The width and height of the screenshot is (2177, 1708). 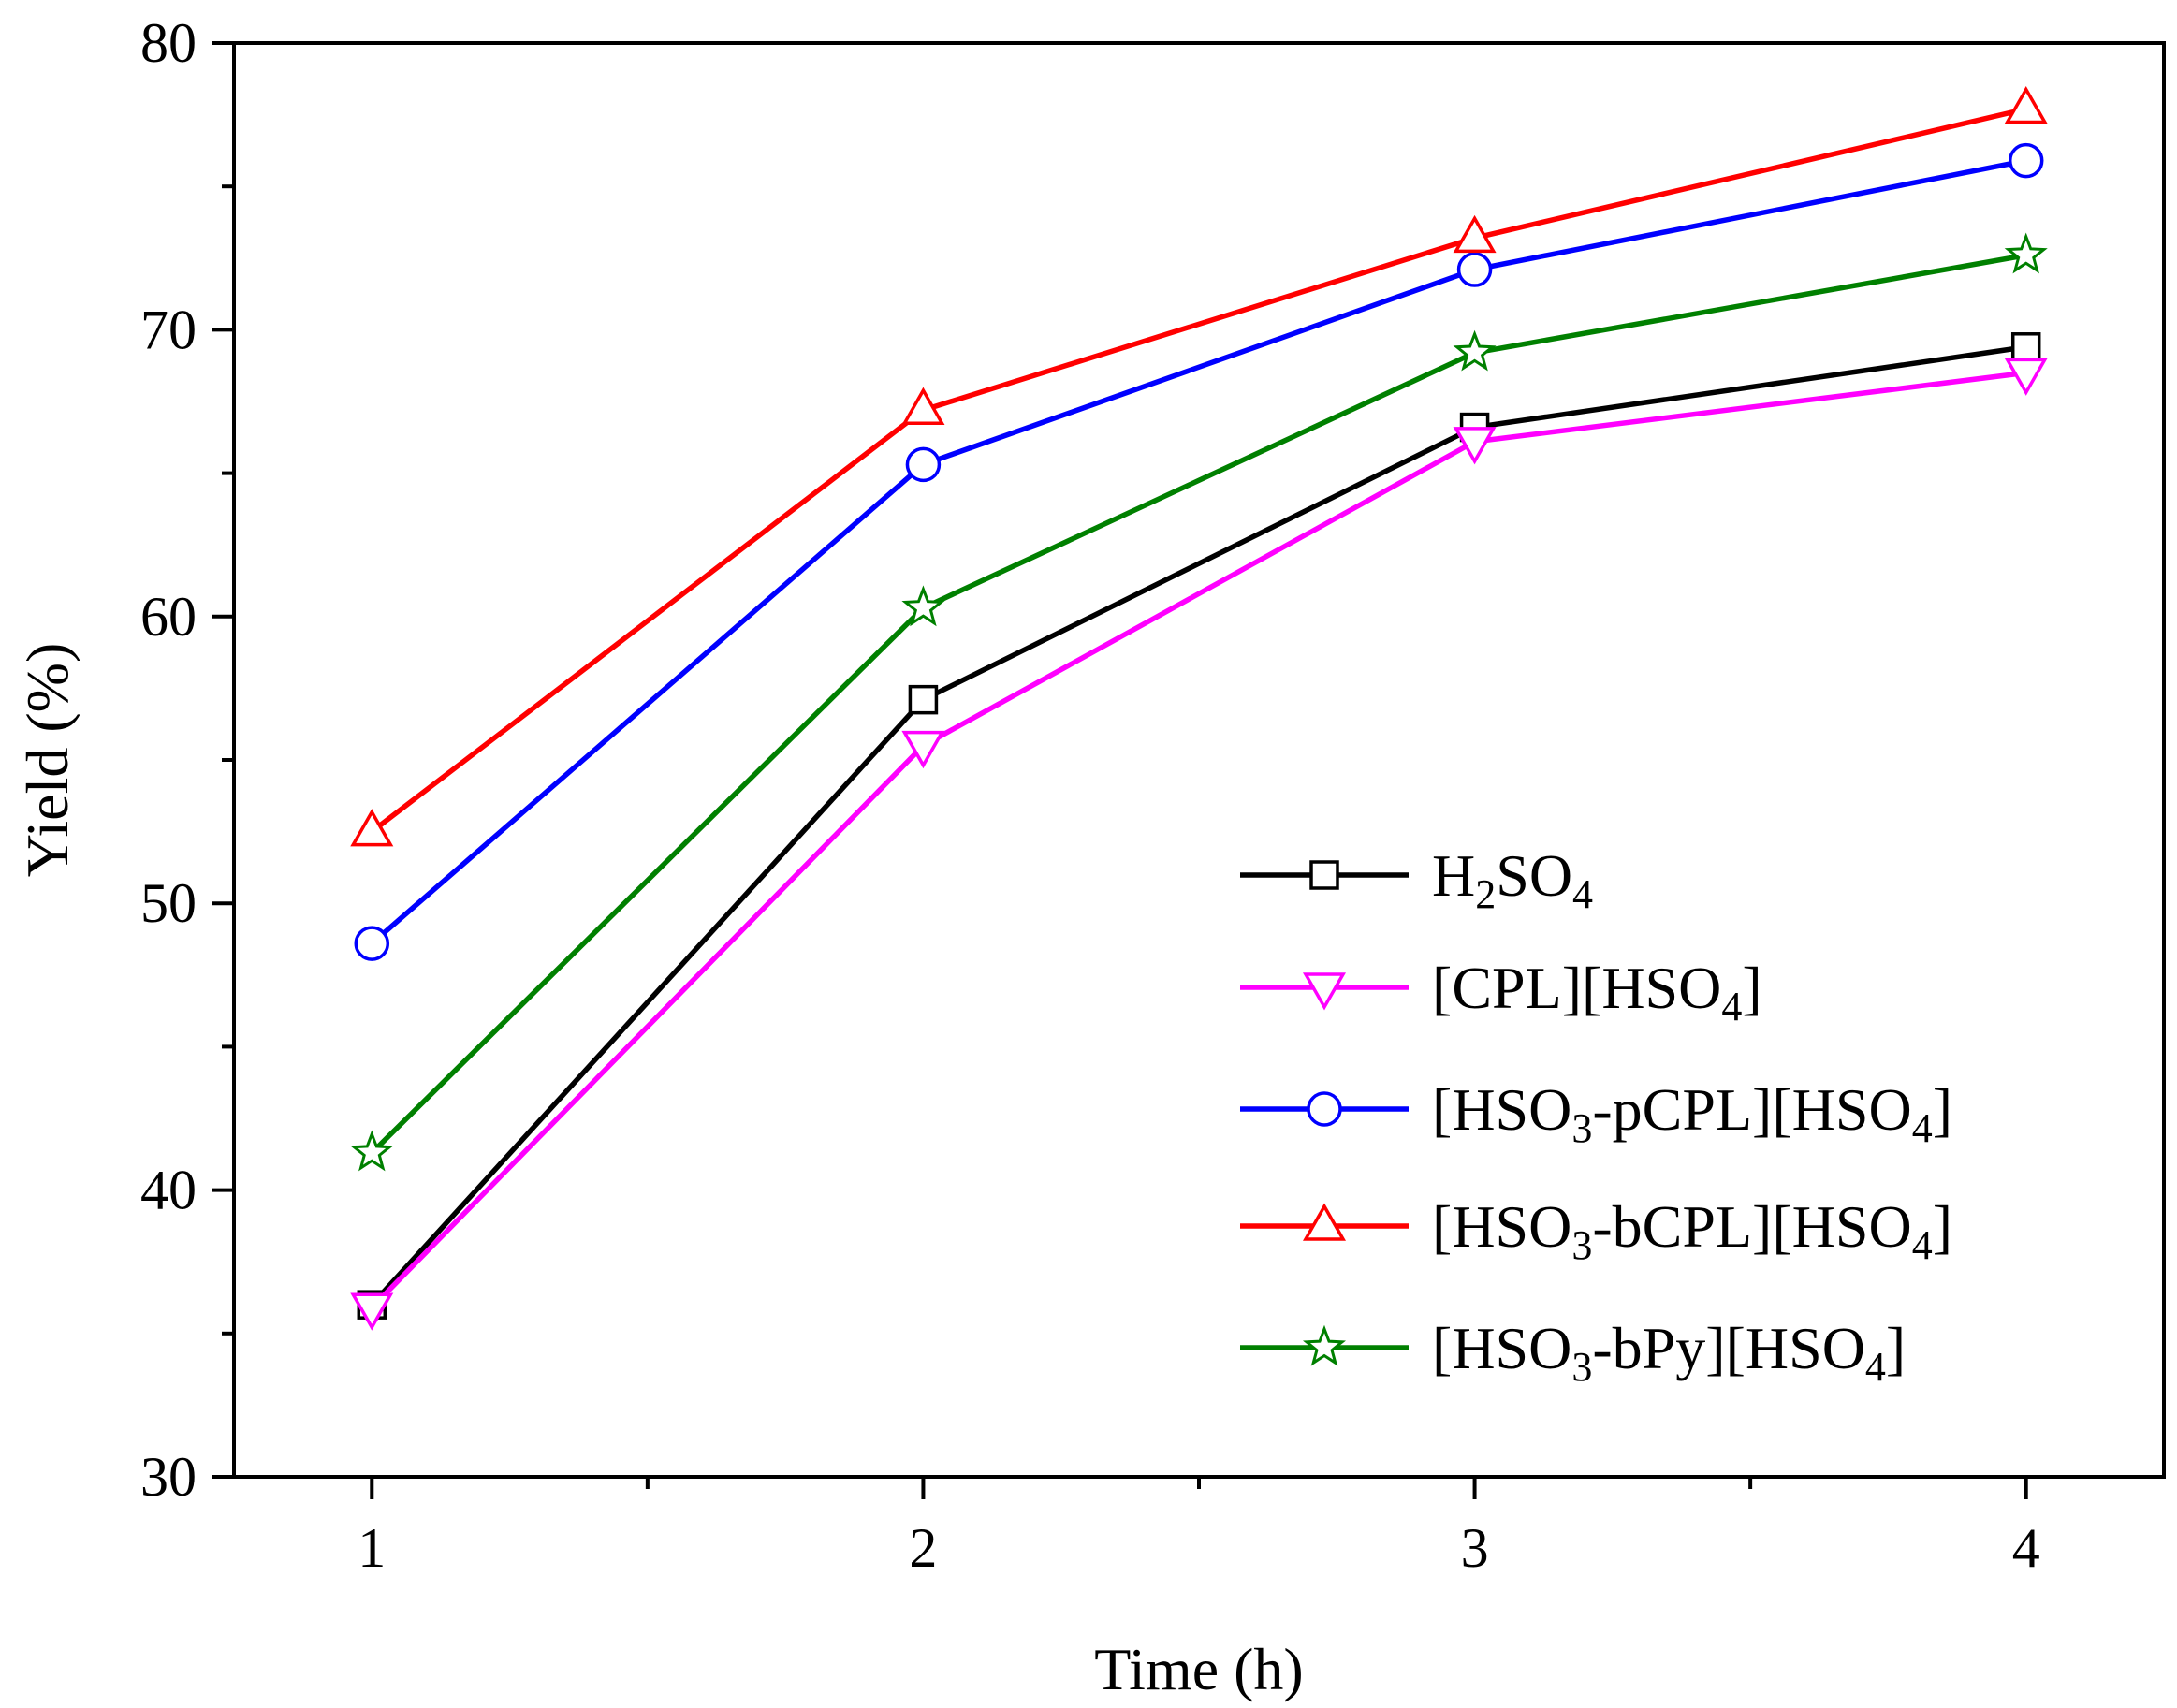 I want to click on legend-item: [HSO3-bPy][HSO4], so click(x=1573, y=1352).